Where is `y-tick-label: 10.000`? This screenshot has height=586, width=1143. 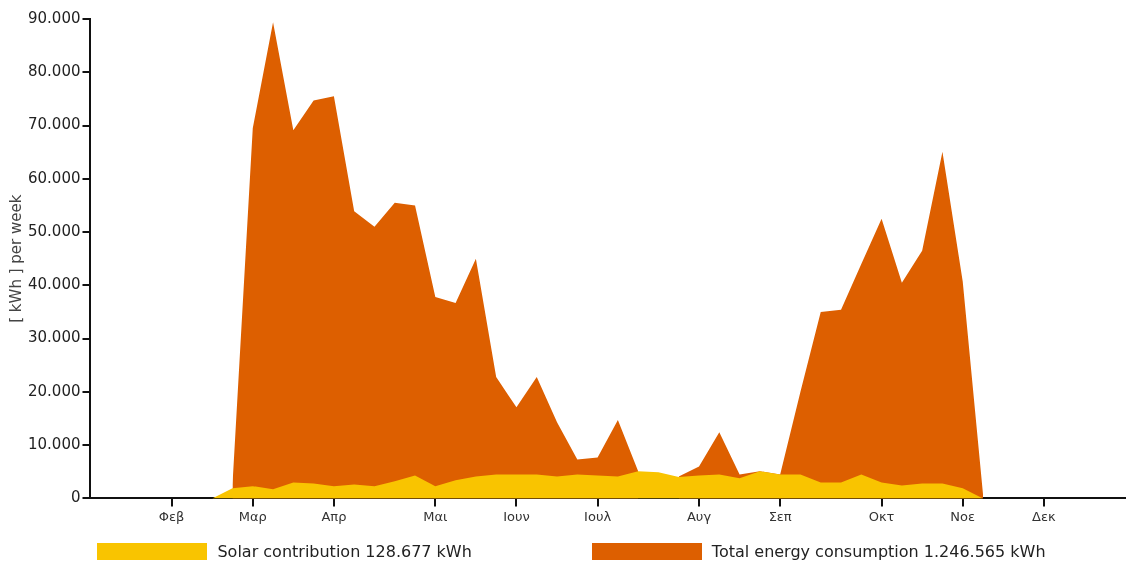 y-tick-label: 10.000 is located at coordinates (54, 444).